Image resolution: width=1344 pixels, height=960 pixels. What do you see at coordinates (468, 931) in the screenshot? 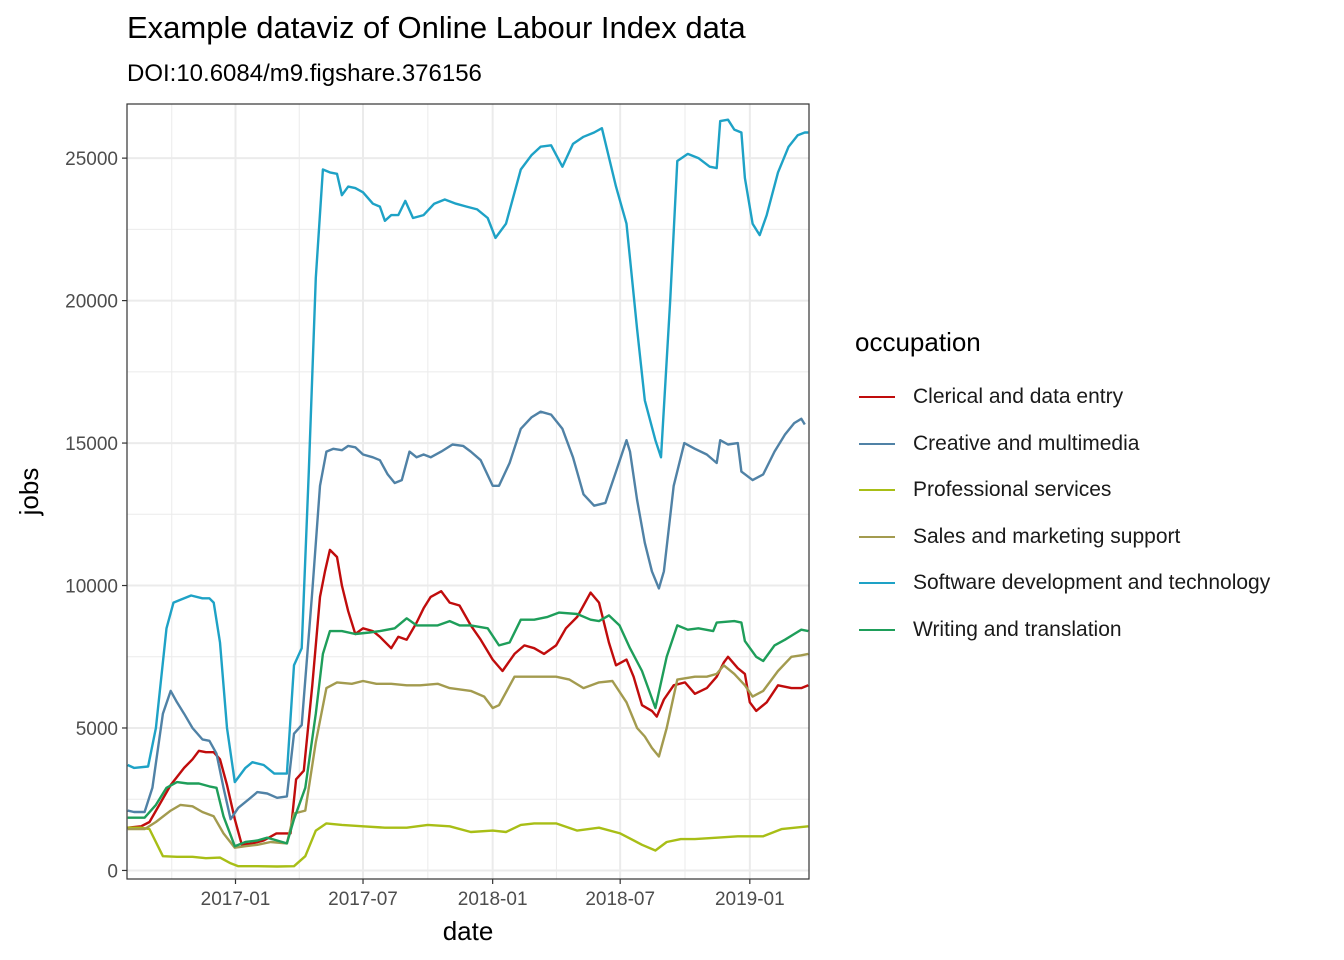
I see `x-axis-title: date` at bounding box center [468, 931].